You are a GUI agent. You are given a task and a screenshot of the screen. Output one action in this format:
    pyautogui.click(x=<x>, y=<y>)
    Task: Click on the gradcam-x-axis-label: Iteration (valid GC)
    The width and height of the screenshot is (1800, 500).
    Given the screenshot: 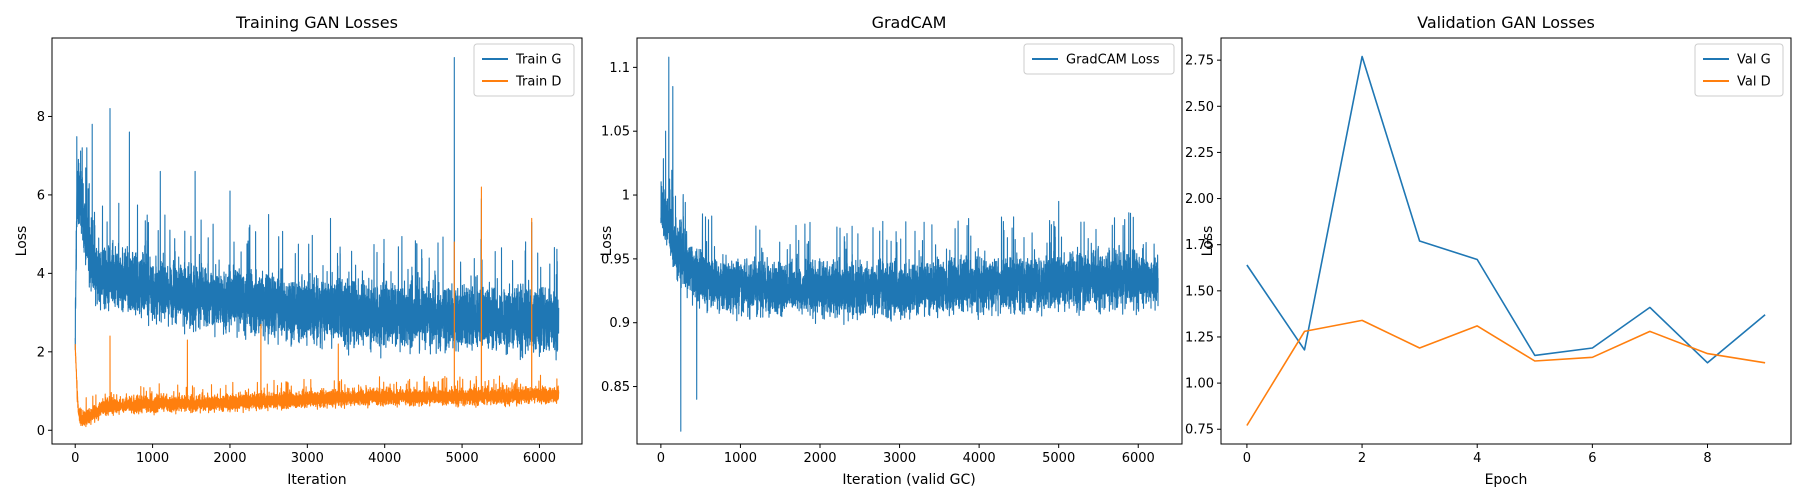 What is the action you would take?
    pyautogui.click(x=908, y=480)
    